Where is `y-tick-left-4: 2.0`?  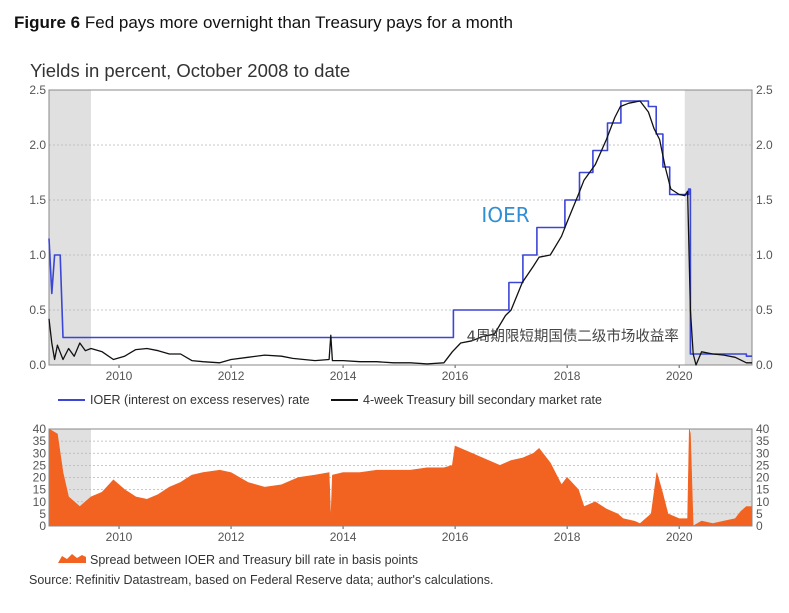
y-tick-left-4: 2.0 is located at coordinates (37, 145).